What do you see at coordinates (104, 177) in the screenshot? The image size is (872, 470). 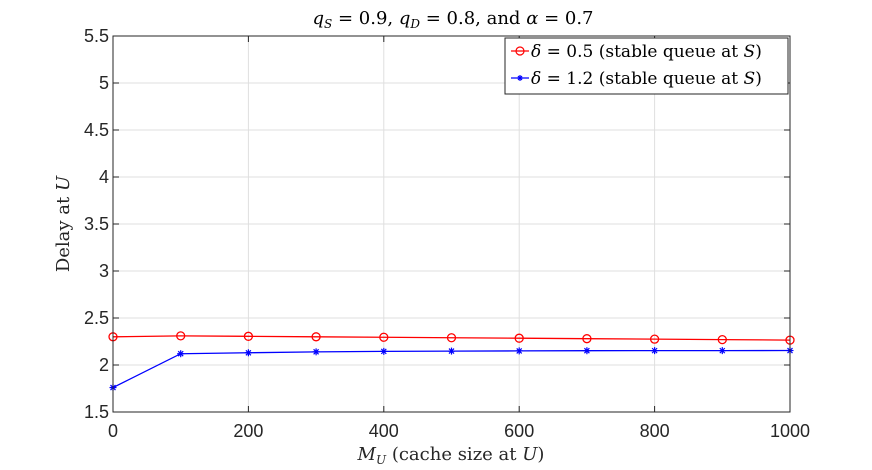 I see `y-tick-label: 4` at bounding box center [104, 177].